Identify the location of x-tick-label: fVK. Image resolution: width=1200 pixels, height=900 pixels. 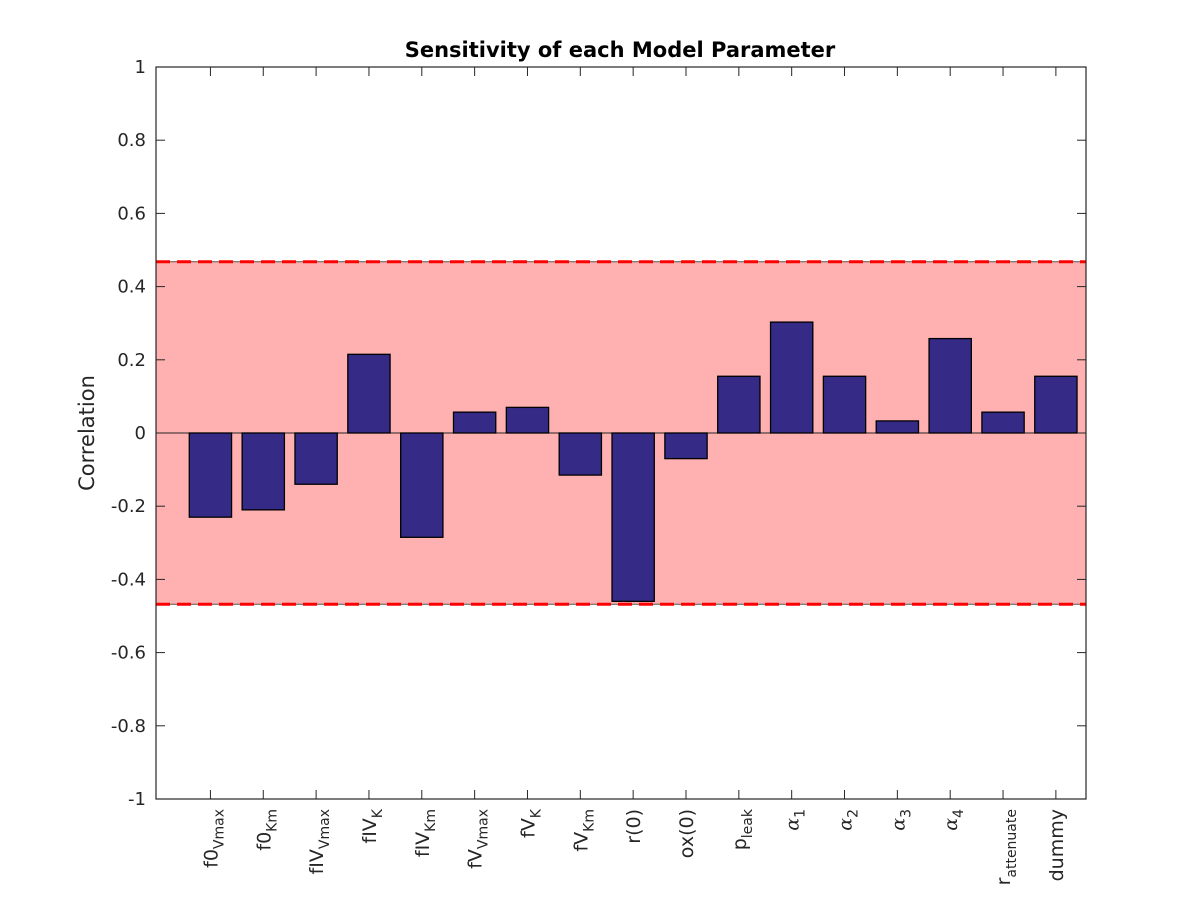
(530, 823).